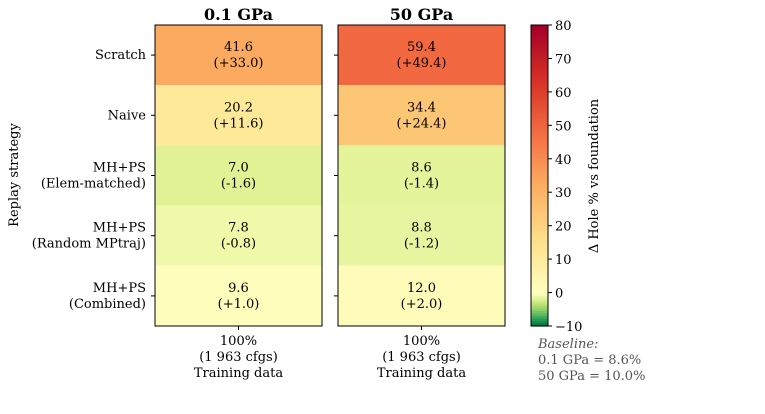  Describe the element at coordinates (421, 47) in the screenshot. I see `cell-value-label: 59.4` at that location.